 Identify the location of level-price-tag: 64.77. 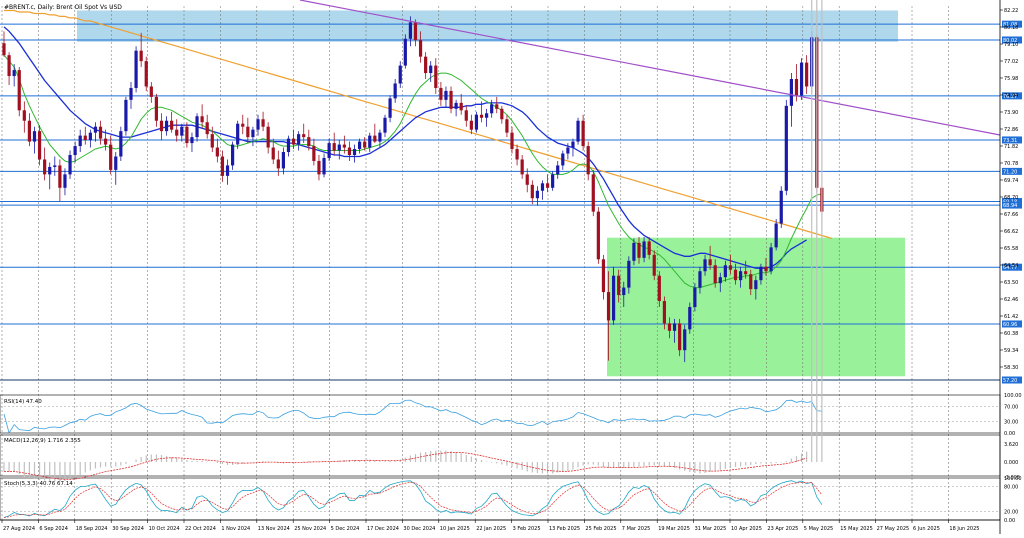
(1012, 267).